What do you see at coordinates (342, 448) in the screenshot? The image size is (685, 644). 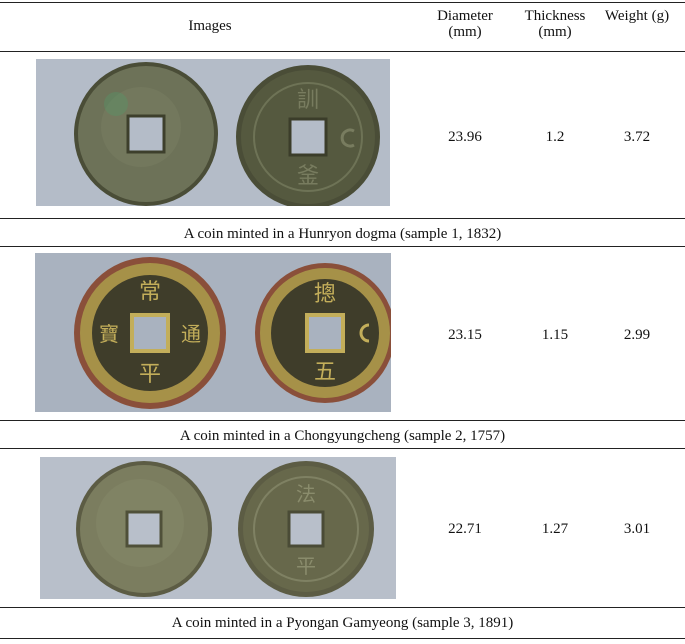 I see `row-2-caption-rule` at bounding box center [342, 448].